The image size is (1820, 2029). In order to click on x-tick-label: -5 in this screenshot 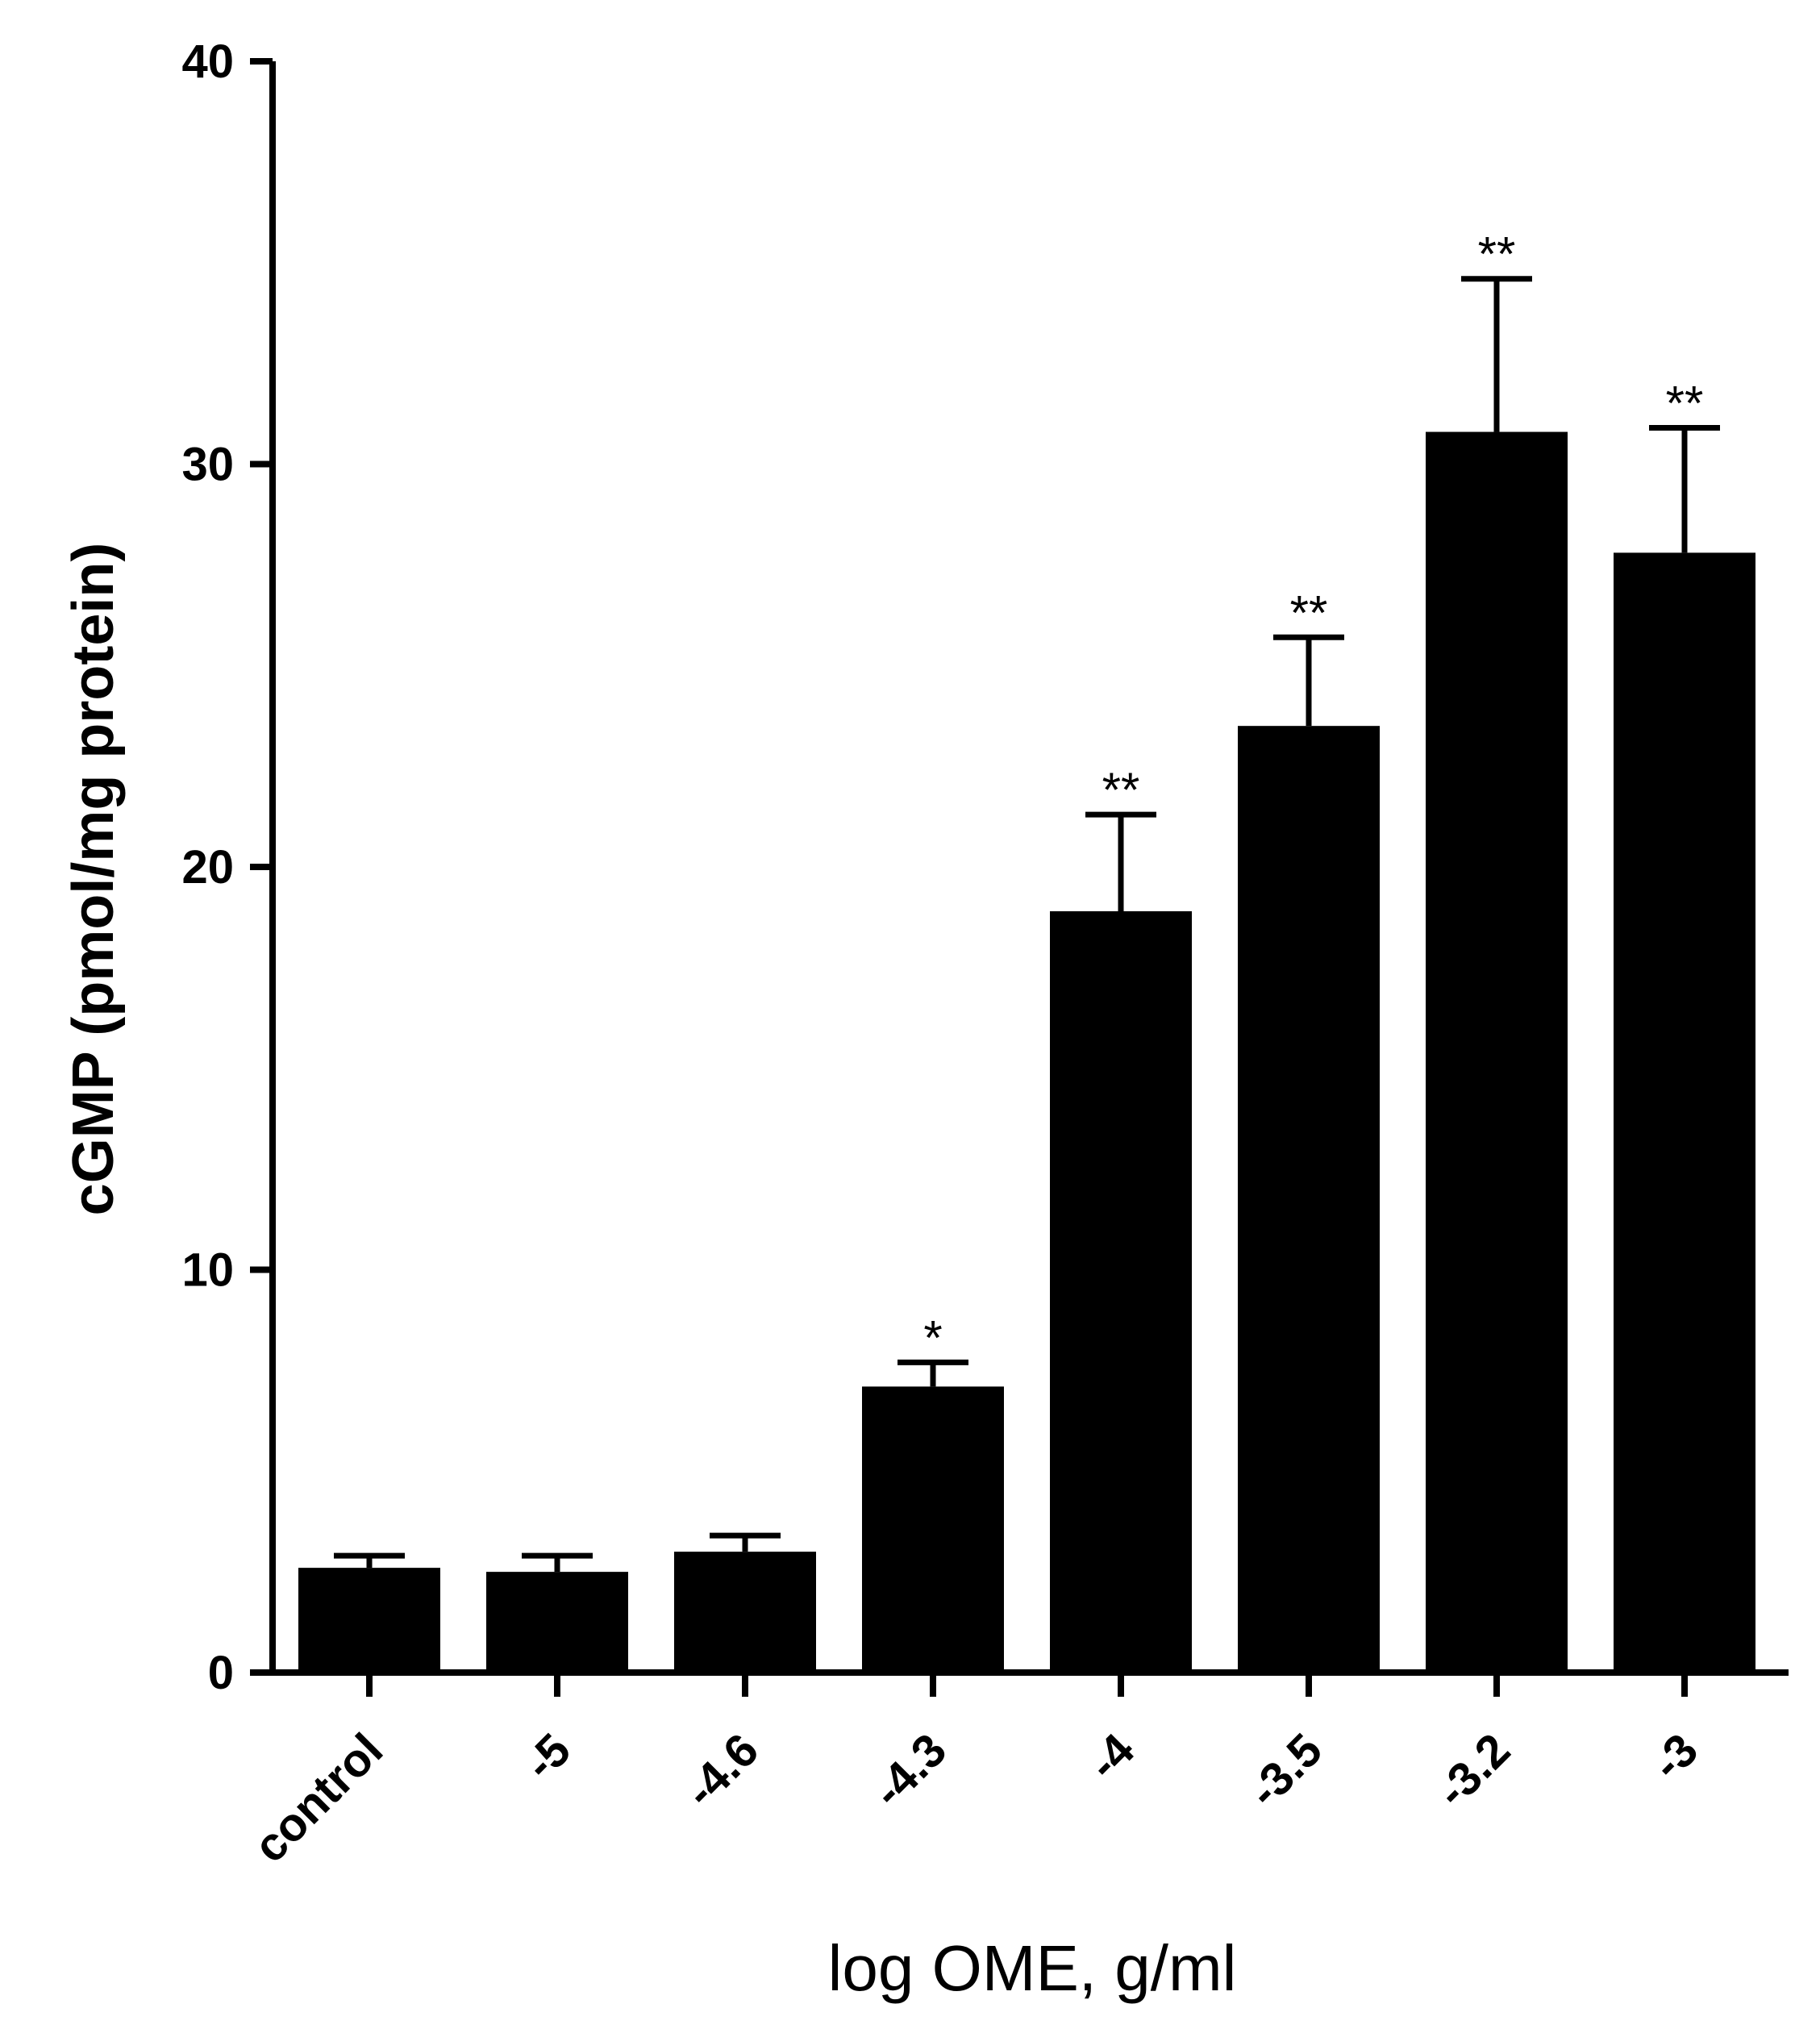, I will do `click(547, 1756)`.